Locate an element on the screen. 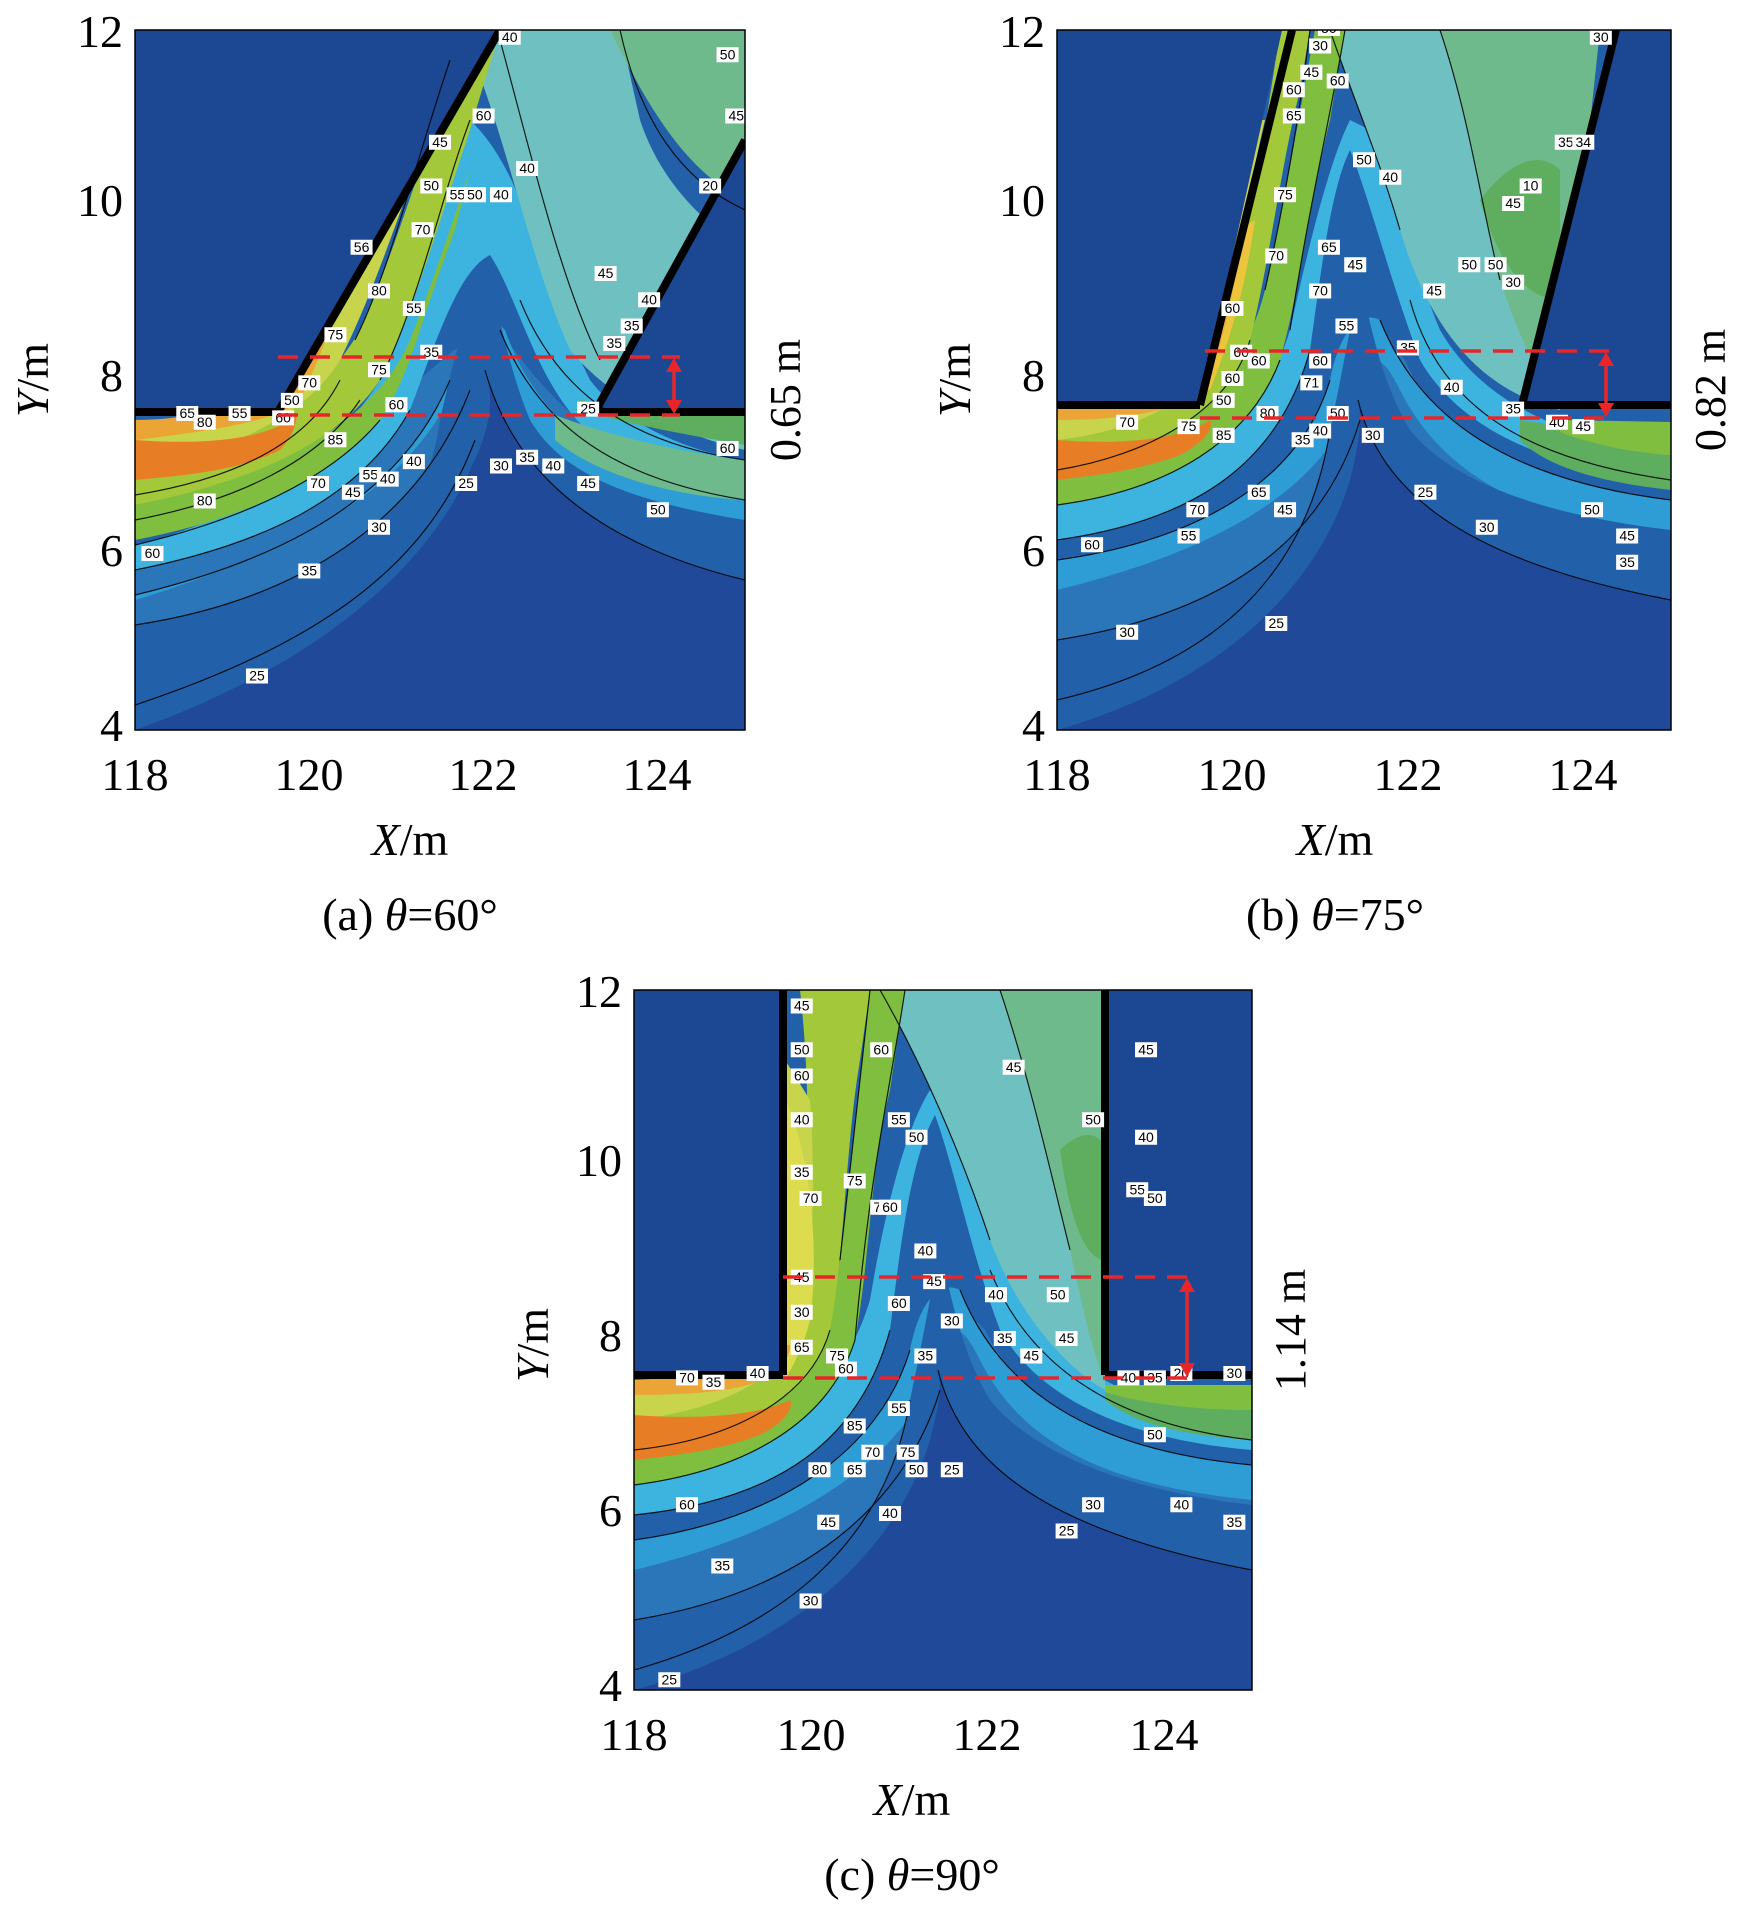 This screenshot has height=1910, width=1748. panel-b-contour-label: 35 is located at coordinates (1407, 347).